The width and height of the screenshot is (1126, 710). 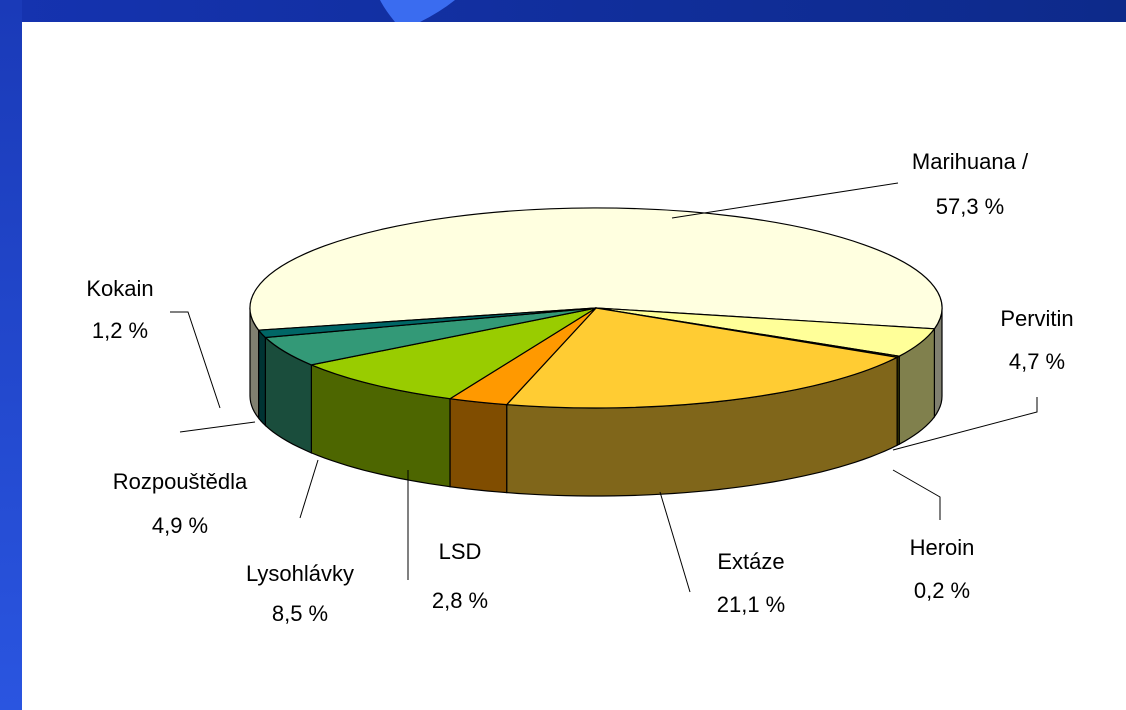 I want to click on value-label: 4,9 %, so click(x=180, y=525).